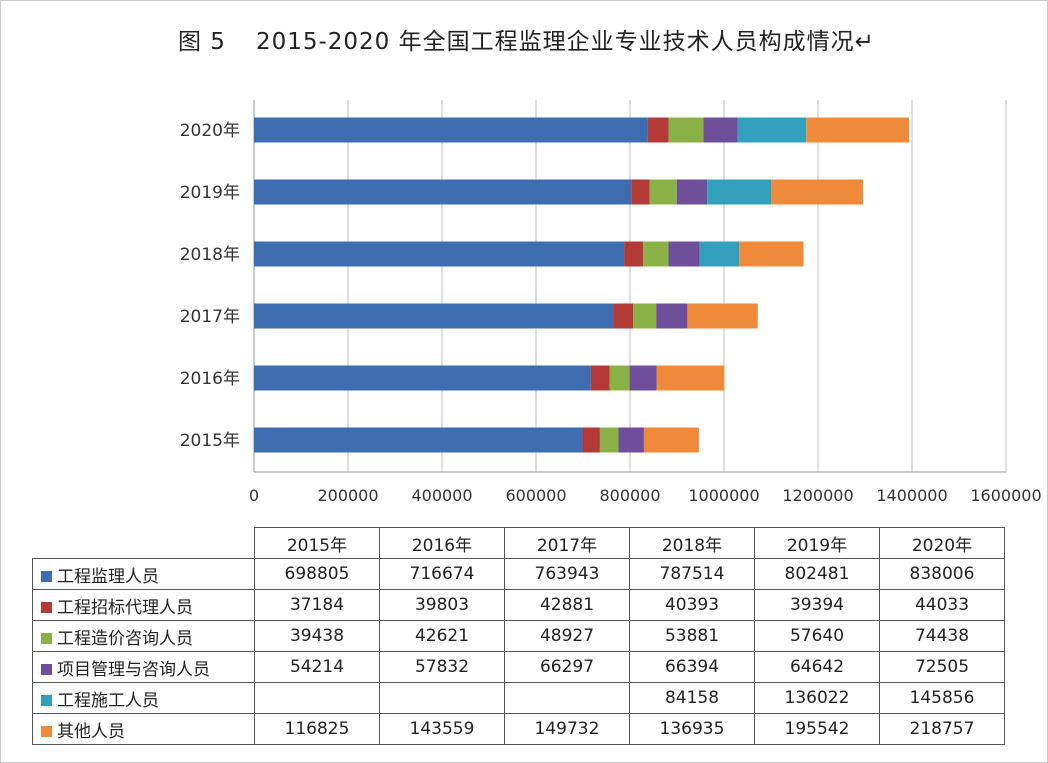 The width and height of the screenshot is (1048, 763). Describe the element at coordinates (210, 317) in the screenshot. I see `y-category-label: 2017年` at that location.